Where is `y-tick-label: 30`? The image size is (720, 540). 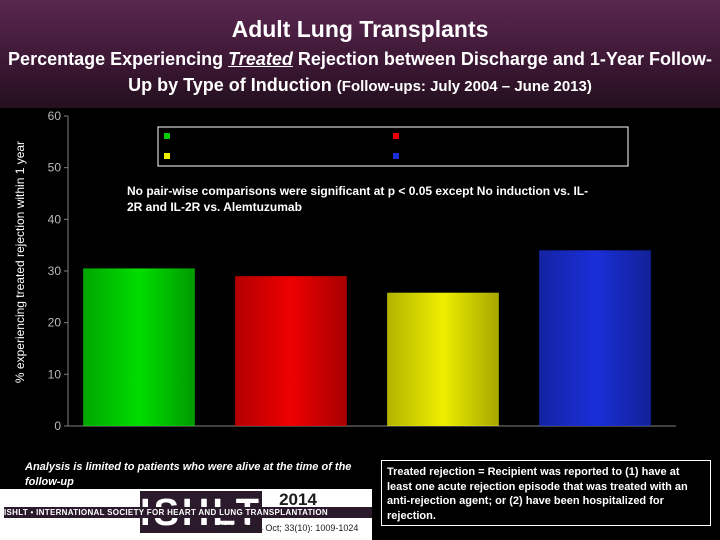 y-tick-label: 30 is located at coordinates (55, 271).